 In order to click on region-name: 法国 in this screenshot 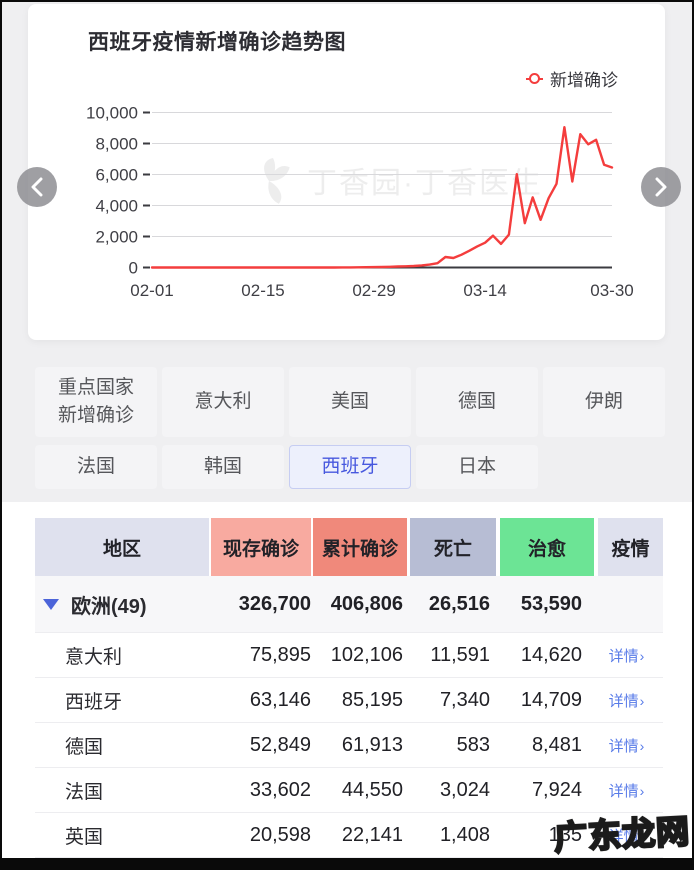, I will do `click(84, 792)`.